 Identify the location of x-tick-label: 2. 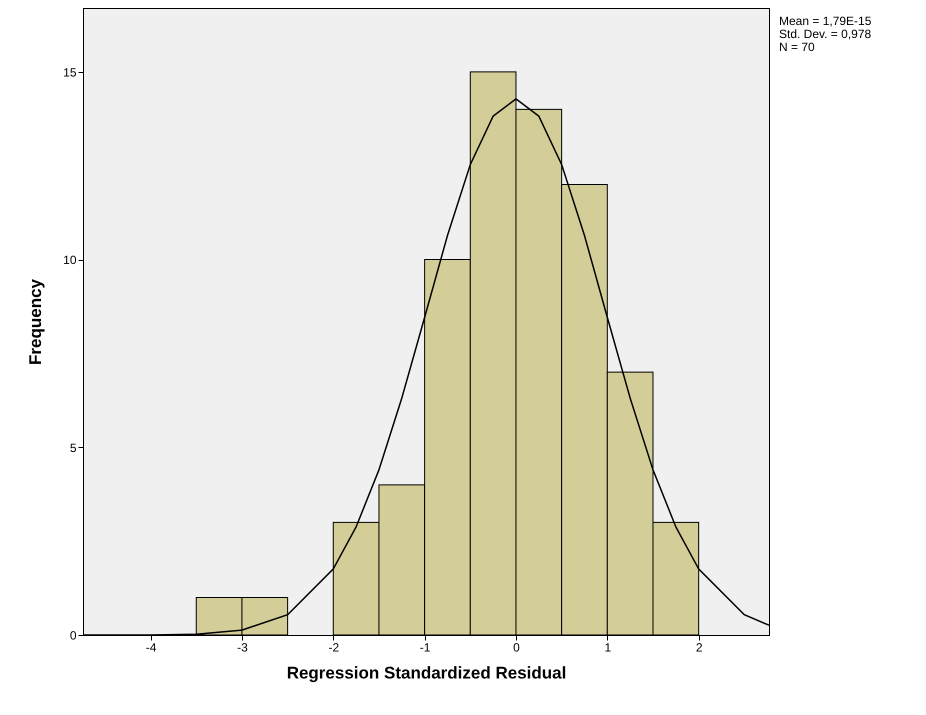
(699, 647).